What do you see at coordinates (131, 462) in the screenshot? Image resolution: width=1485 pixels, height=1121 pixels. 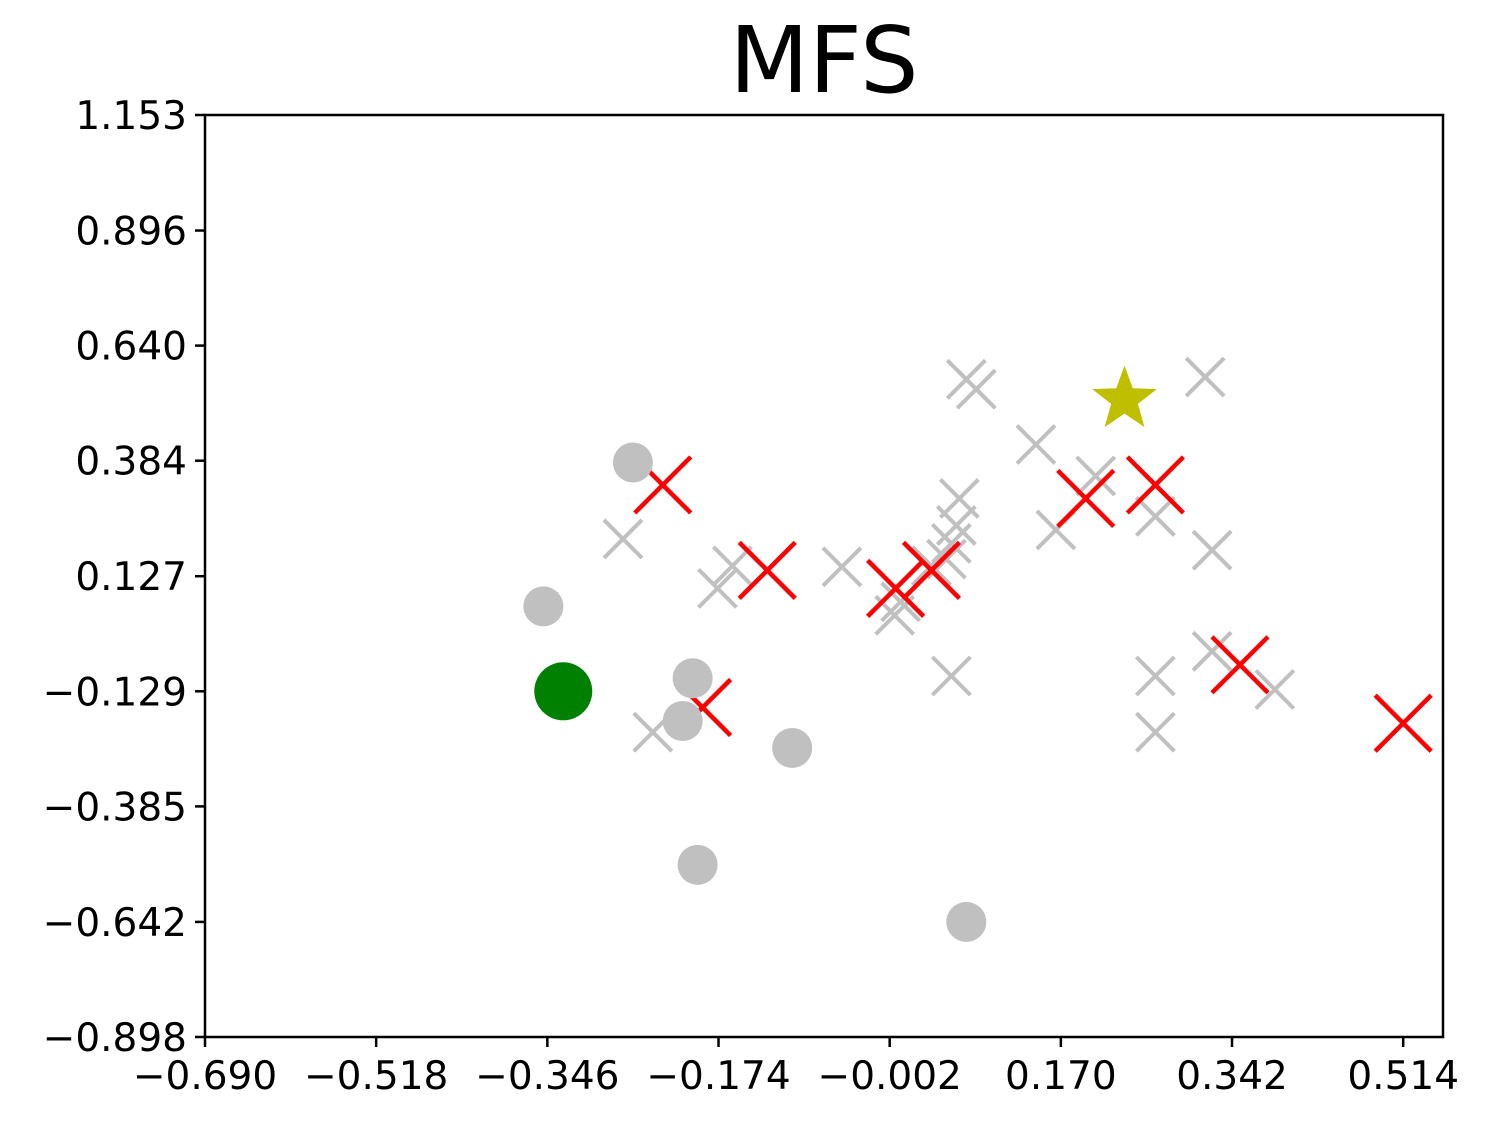 I see `y-tick-label: 0.384` at bounding box center [131, 462].